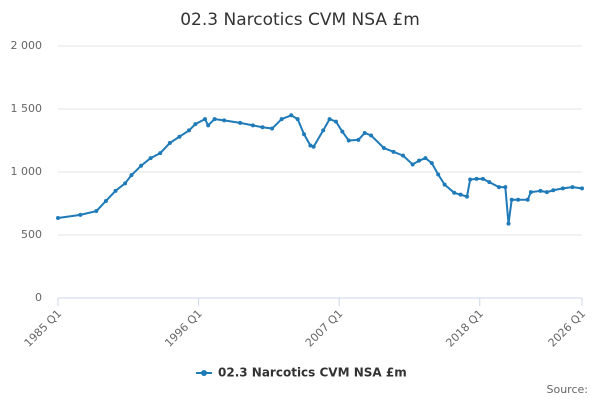 Image resolution: width=600 pixels, height=400 pixels. What do you see at coordinates (464, 328) in the screenshot?
I see `x-tick-label: 2018 Q1` at bounding box center [464, 328].